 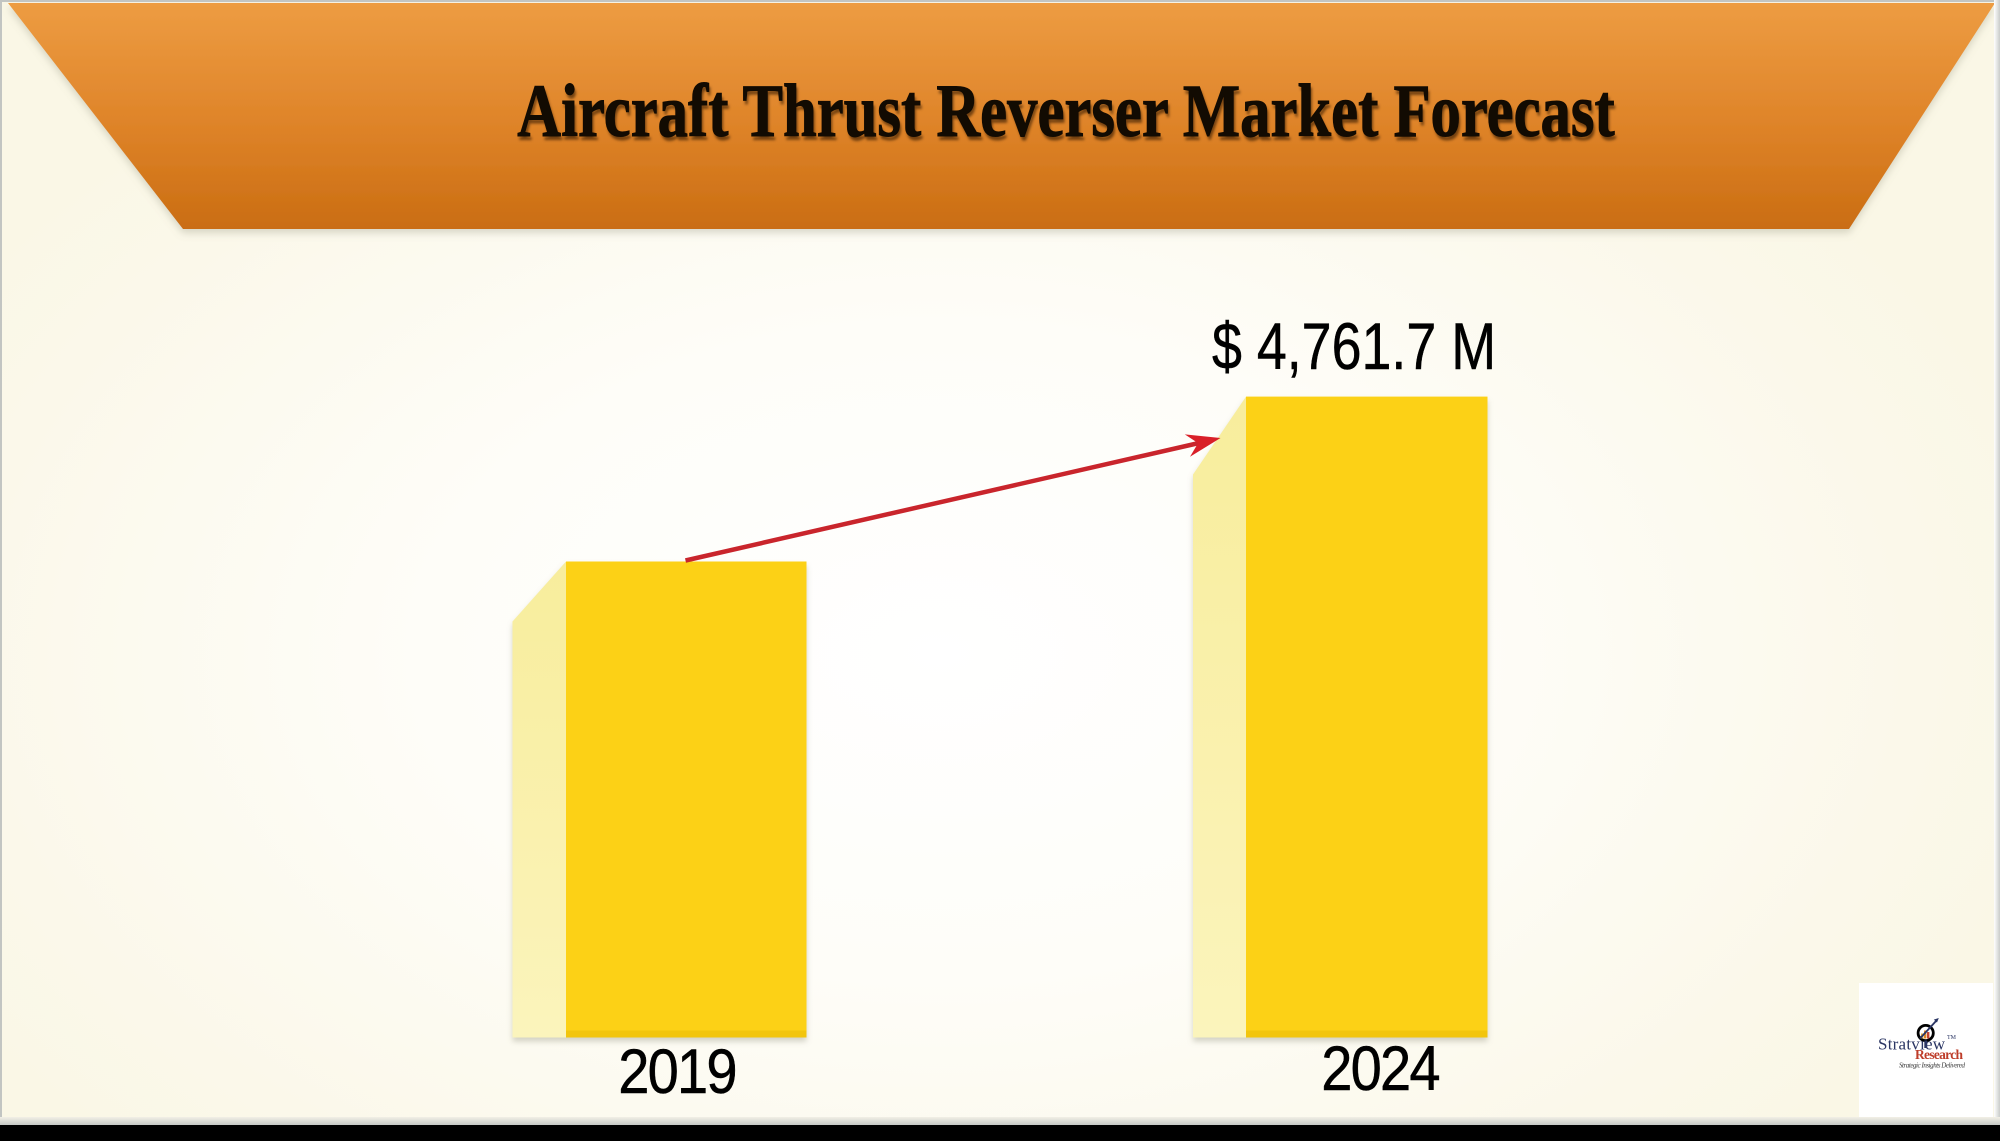 I want to click on svg-text: Research, so click(x=1939, y=1054).